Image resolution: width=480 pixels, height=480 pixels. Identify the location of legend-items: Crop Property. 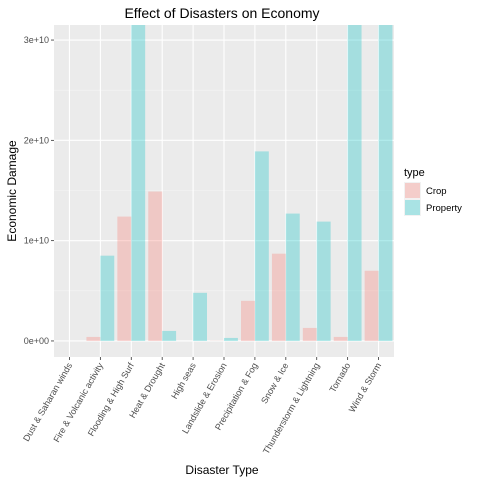
(433, 199).